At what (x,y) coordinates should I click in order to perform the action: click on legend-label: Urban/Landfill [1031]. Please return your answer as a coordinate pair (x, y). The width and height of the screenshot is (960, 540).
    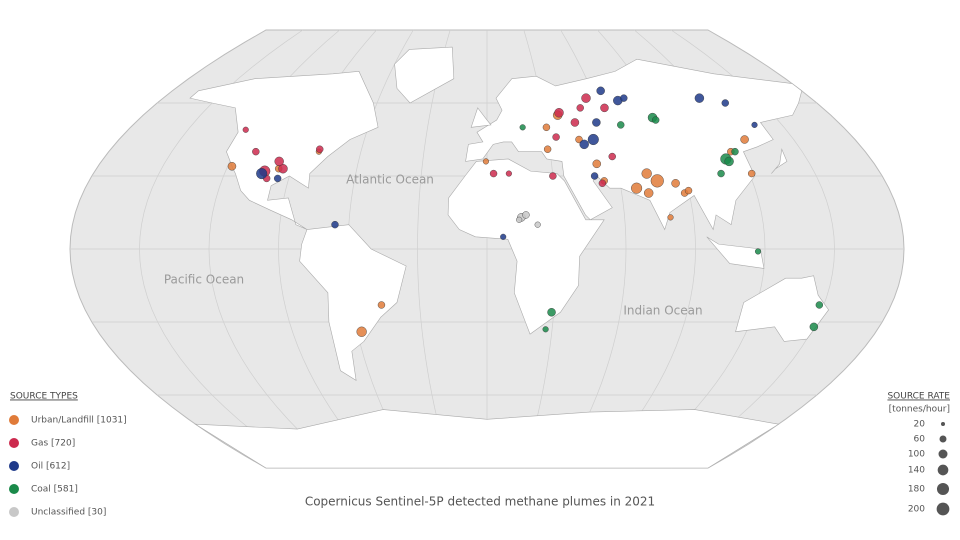
    Looking at the image, I should click on (79, 421).